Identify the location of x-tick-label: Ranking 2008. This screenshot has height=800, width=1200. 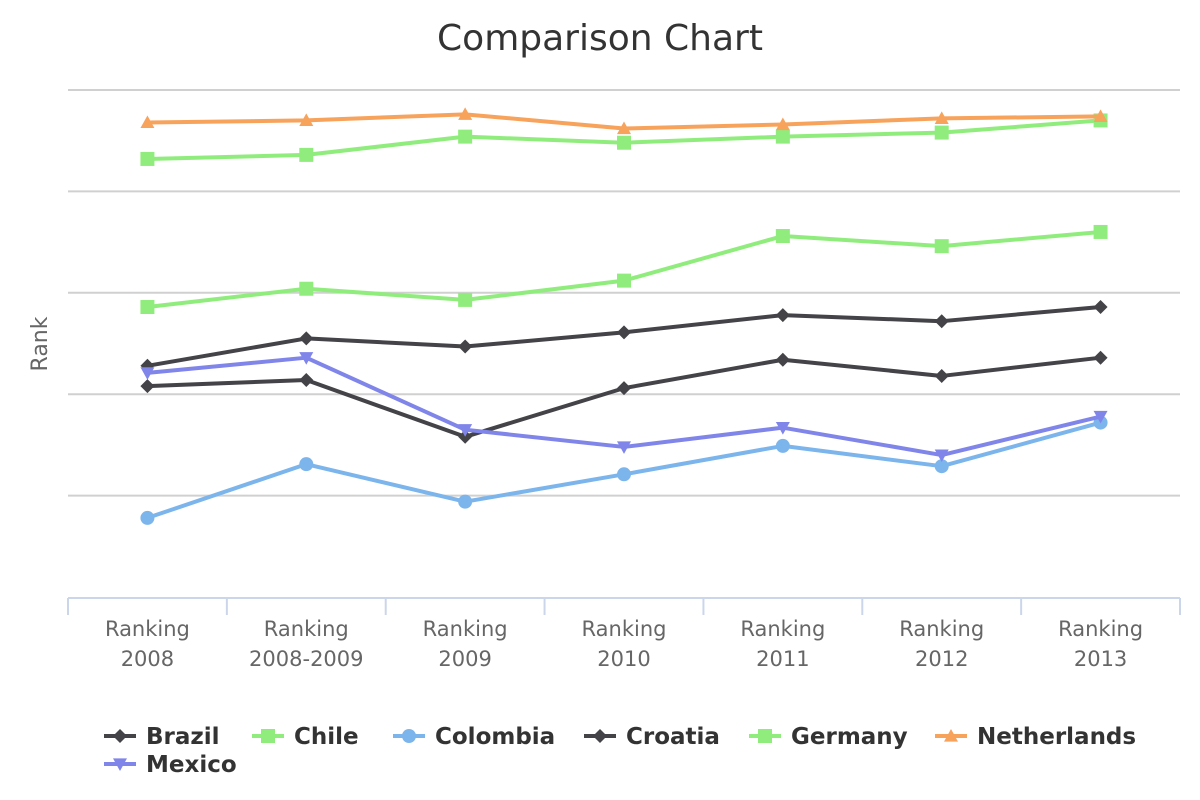
(147, 644).